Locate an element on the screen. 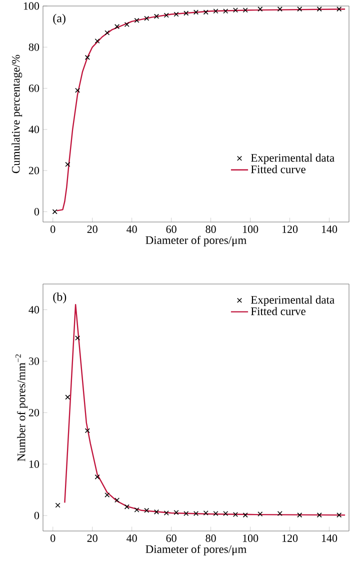  y-tick-label: 80 is located at coordinates (34, 47).